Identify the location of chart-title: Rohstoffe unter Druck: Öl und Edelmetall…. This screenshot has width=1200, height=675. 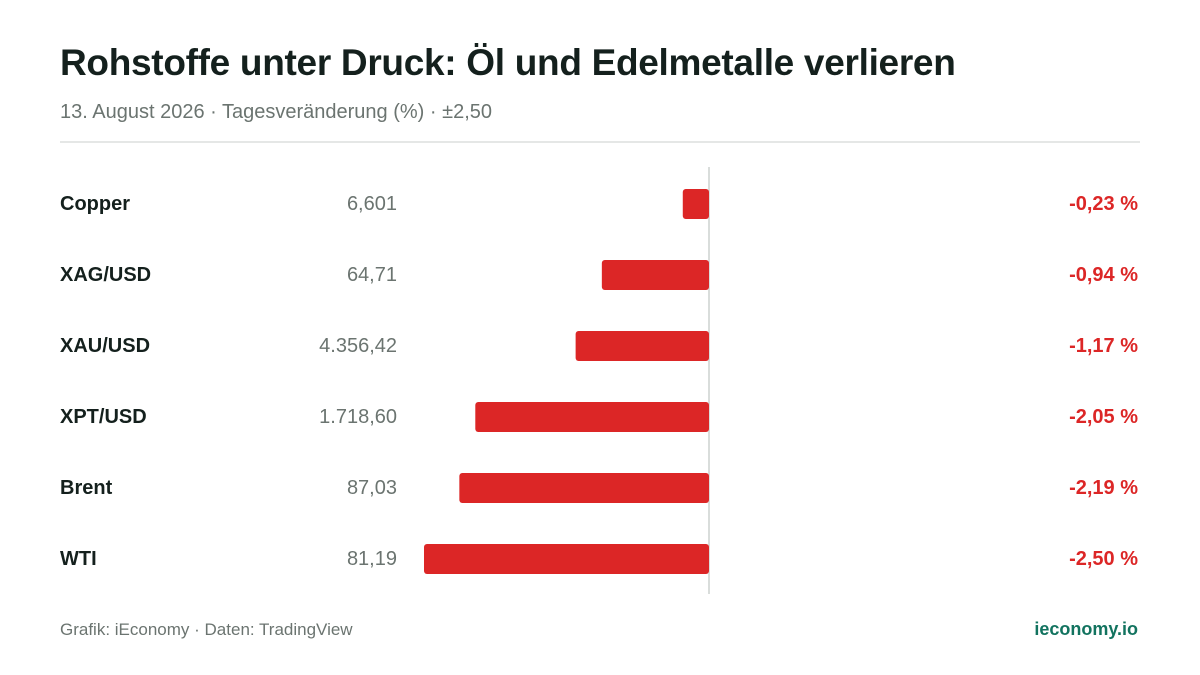
(508, 62).